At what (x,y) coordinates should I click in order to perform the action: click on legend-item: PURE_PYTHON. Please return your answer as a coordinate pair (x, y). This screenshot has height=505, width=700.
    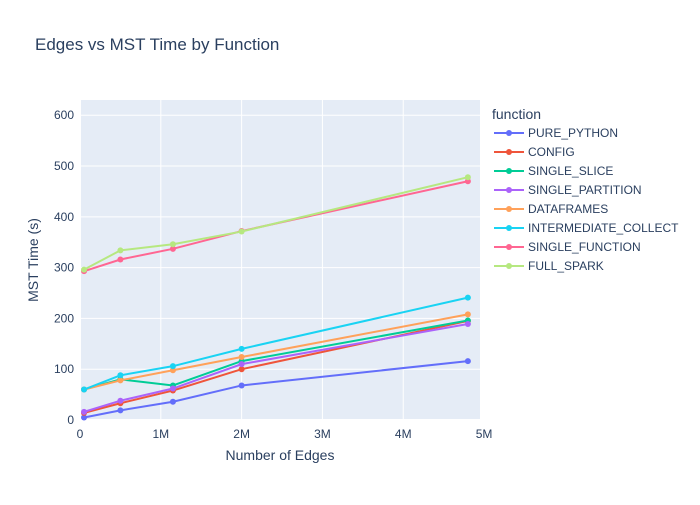
    Looking at the image, I should click on (556, 133).